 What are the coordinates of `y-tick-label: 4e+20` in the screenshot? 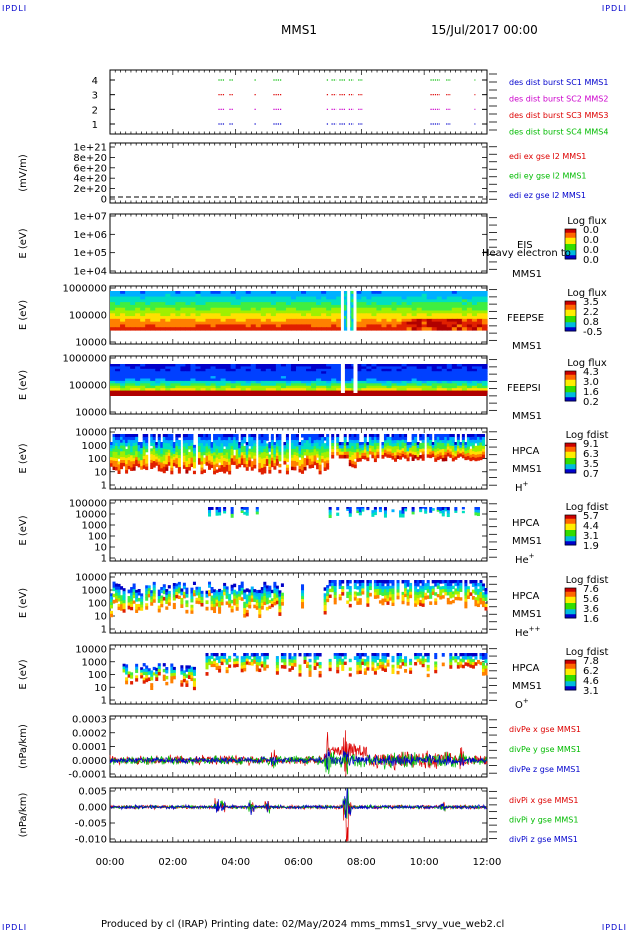 It's located at (90, 179).